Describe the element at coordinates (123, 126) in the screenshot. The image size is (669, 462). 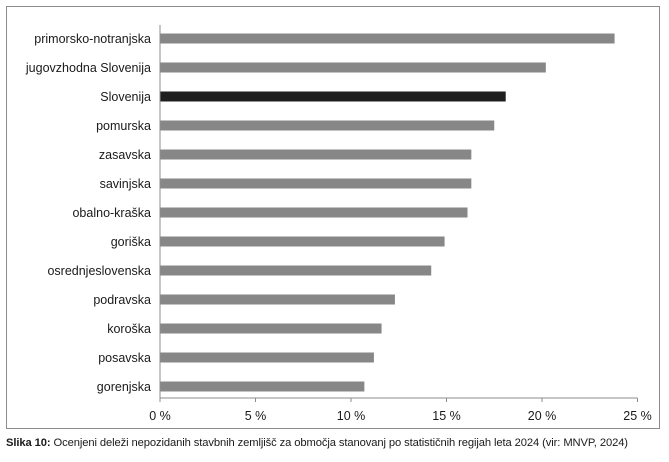
I see `category-label: pomurska` at that location.